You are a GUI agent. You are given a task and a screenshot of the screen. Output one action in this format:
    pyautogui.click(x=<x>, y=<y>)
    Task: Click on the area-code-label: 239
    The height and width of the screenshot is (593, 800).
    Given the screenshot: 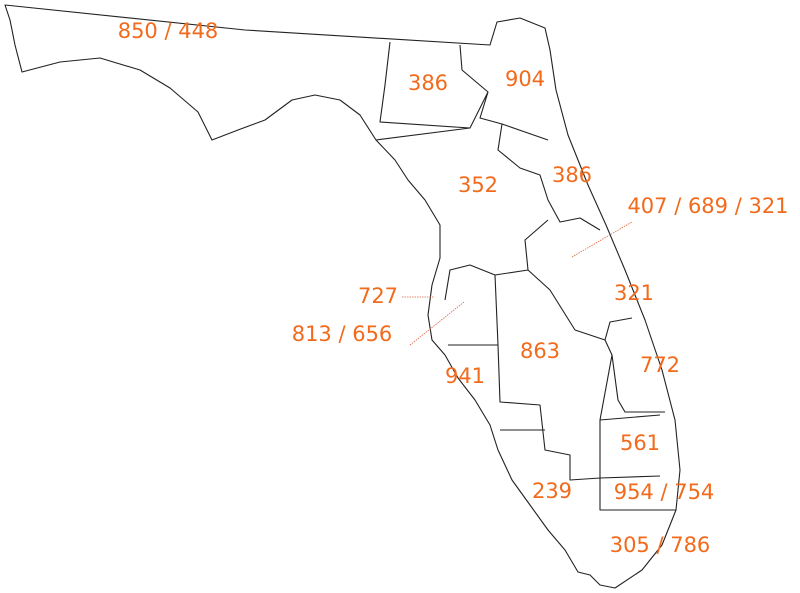 What is the action you would take?
    pyautogui.click(x=552, y=491)
    